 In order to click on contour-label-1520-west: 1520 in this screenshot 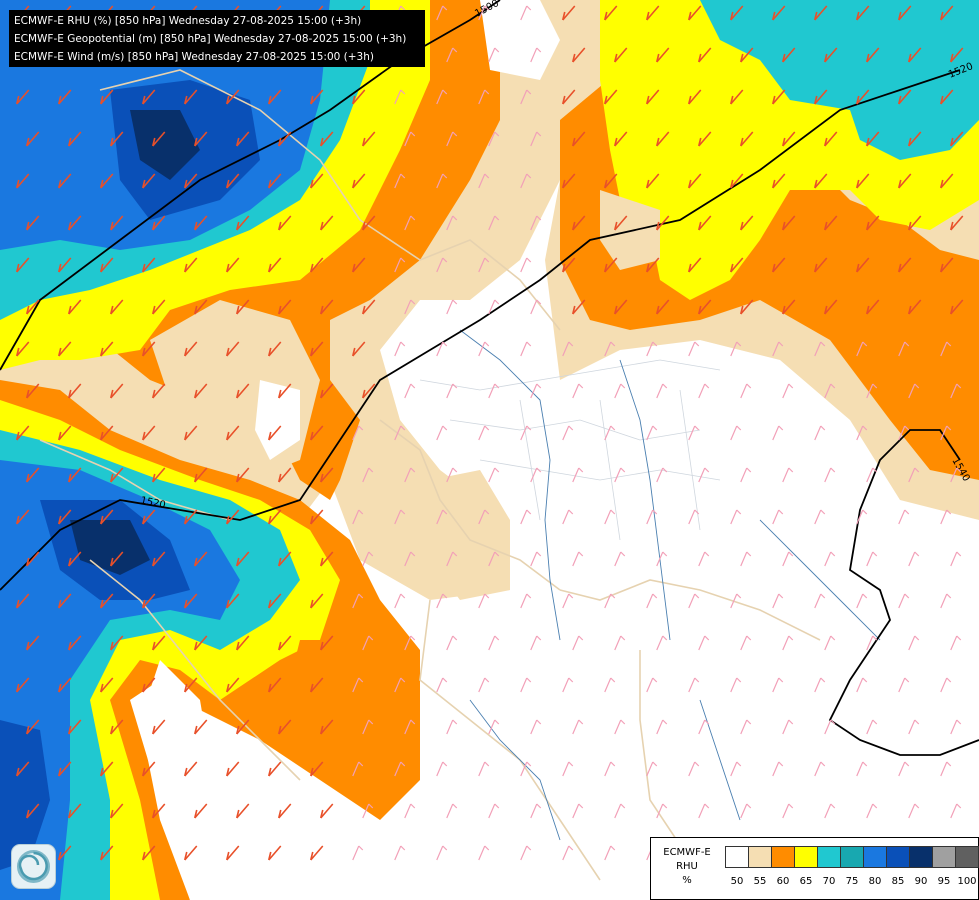, I will do `click(152, 503)`.